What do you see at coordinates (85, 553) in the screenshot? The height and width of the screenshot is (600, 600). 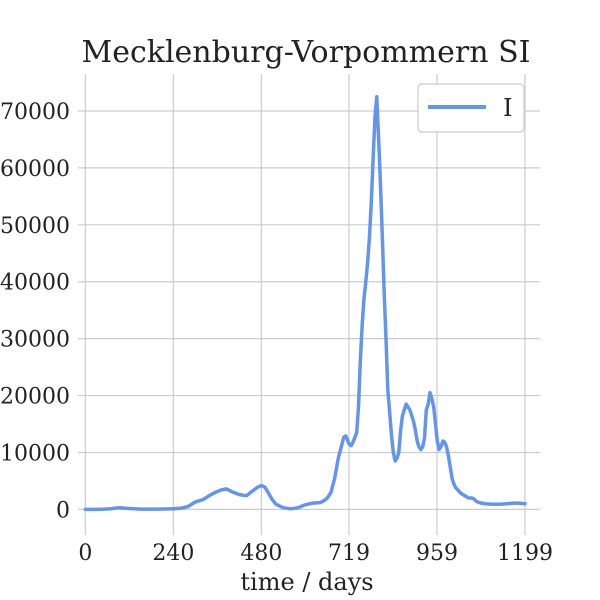 I see `x-tick-label: 0` at bounding box center [85, 553].